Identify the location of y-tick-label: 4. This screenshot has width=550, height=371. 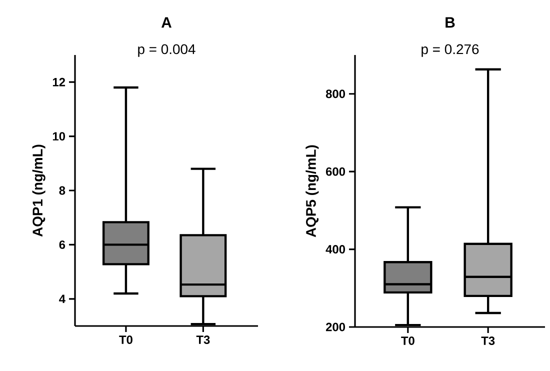
(62, 299).